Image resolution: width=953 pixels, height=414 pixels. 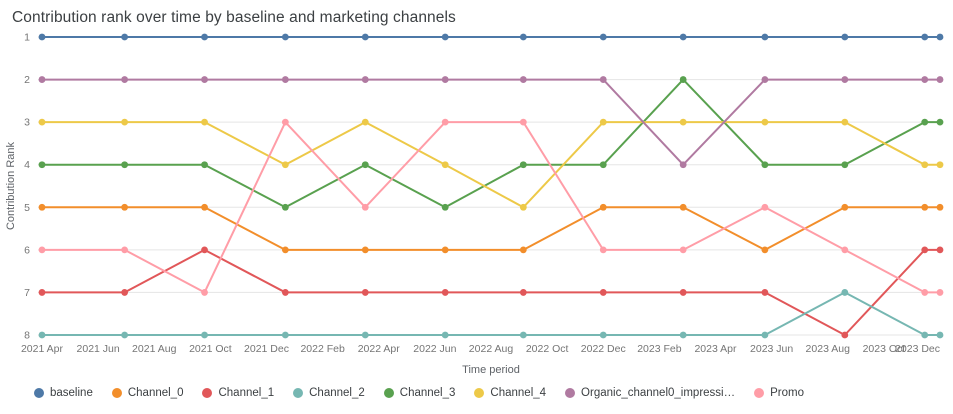 What do you see at coordinates (238, 393) in the screenshot?
I see `legend-item-channel-1: Channel_1` at bounding box center [238, 393].